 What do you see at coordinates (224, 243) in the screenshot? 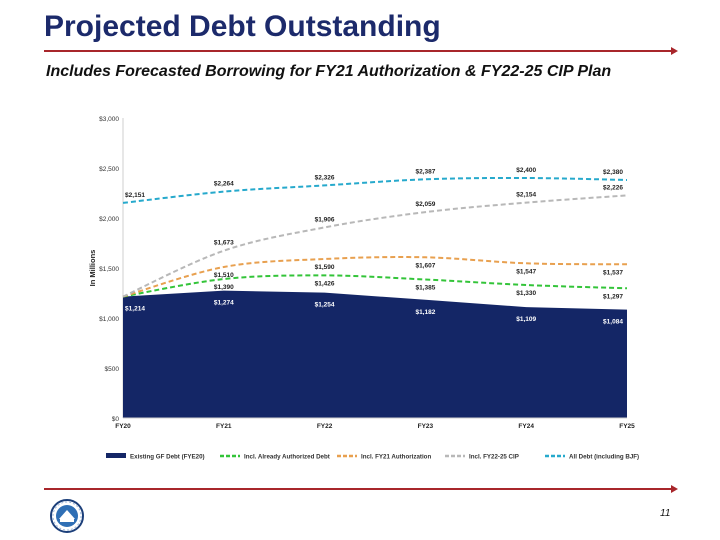
I see `data-label: $1,673` at bounding box center [224, 243].